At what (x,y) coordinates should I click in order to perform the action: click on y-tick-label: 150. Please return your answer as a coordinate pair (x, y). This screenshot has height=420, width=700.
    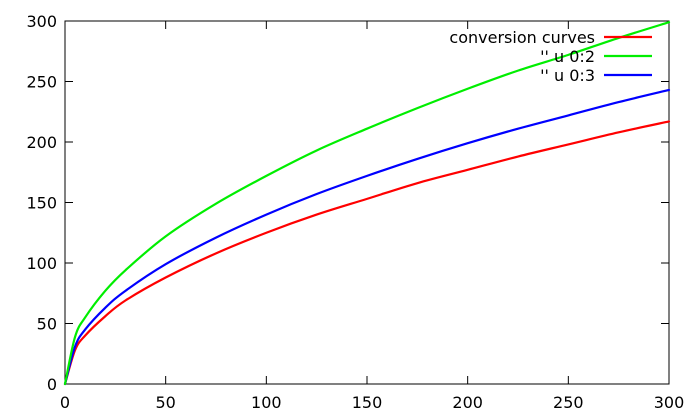
    Looking at the image, I should click on (41, 203).